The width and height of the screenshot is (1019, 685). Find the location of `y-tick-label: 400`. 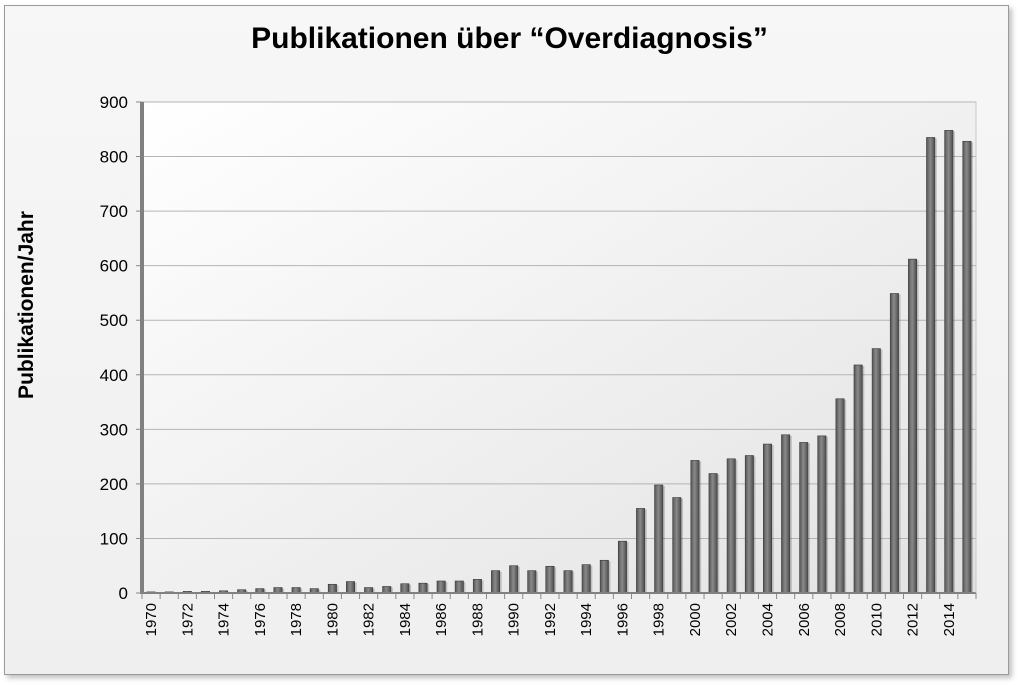

y-tick-label: 400 is located at coordinates (114, 375).